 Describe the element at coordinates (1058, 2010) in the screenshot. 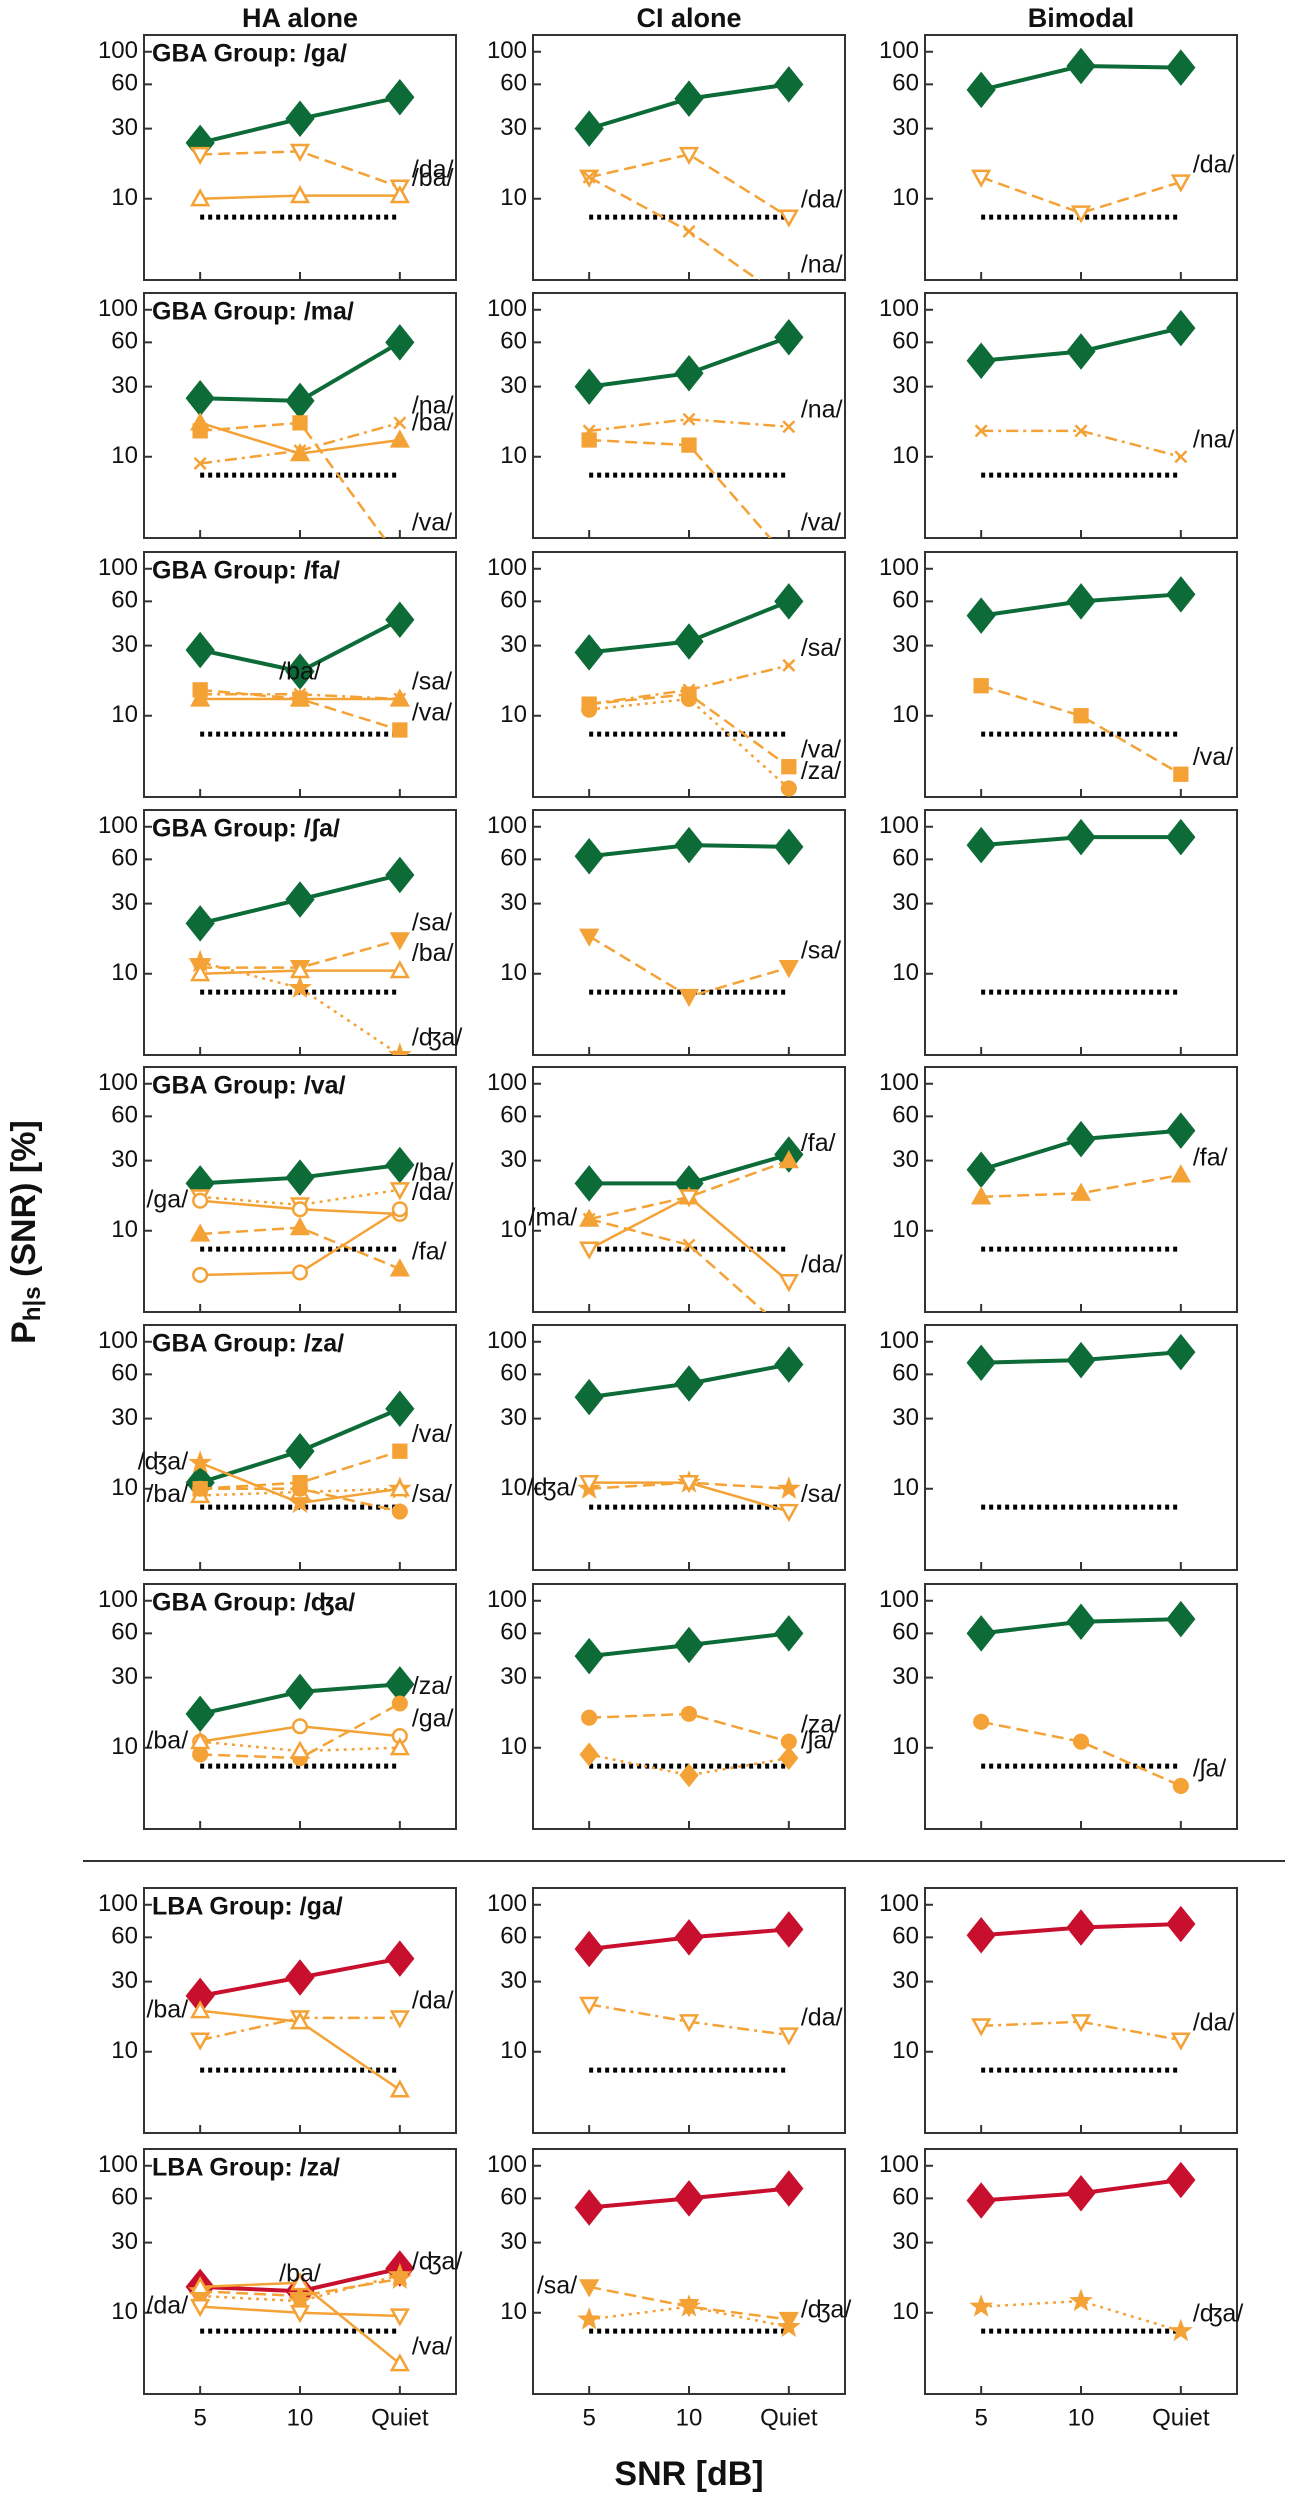

I see `panel: 10 30 60 100/da/` at that location.